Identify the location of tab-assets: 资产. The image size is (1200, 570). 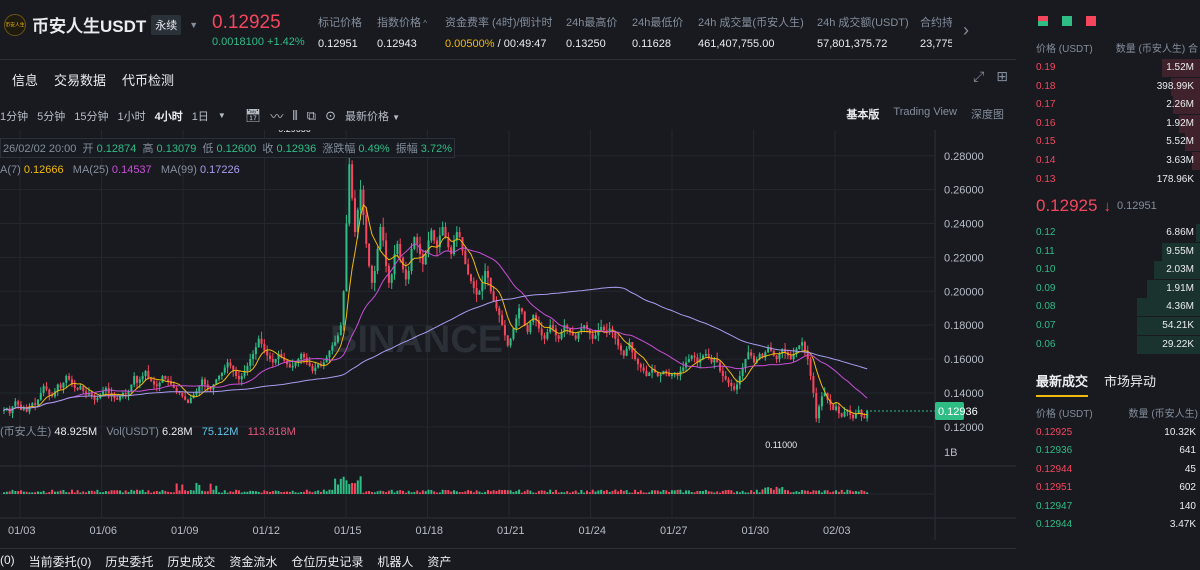
(439, 561).